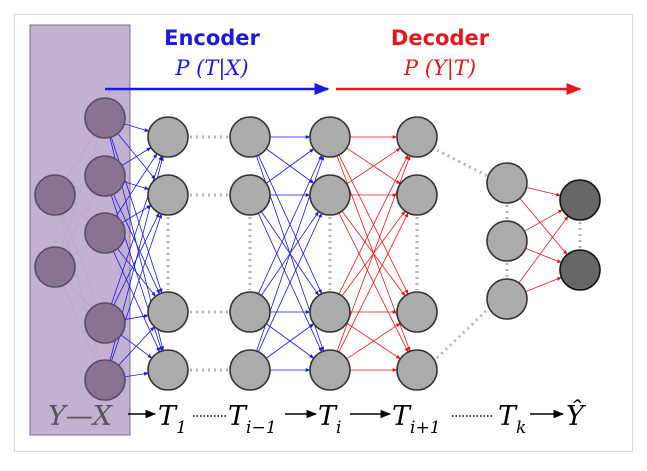 The width and height of the screenshot is (647, 471). I want to click on label-ti: Ti, so click(329, 419).